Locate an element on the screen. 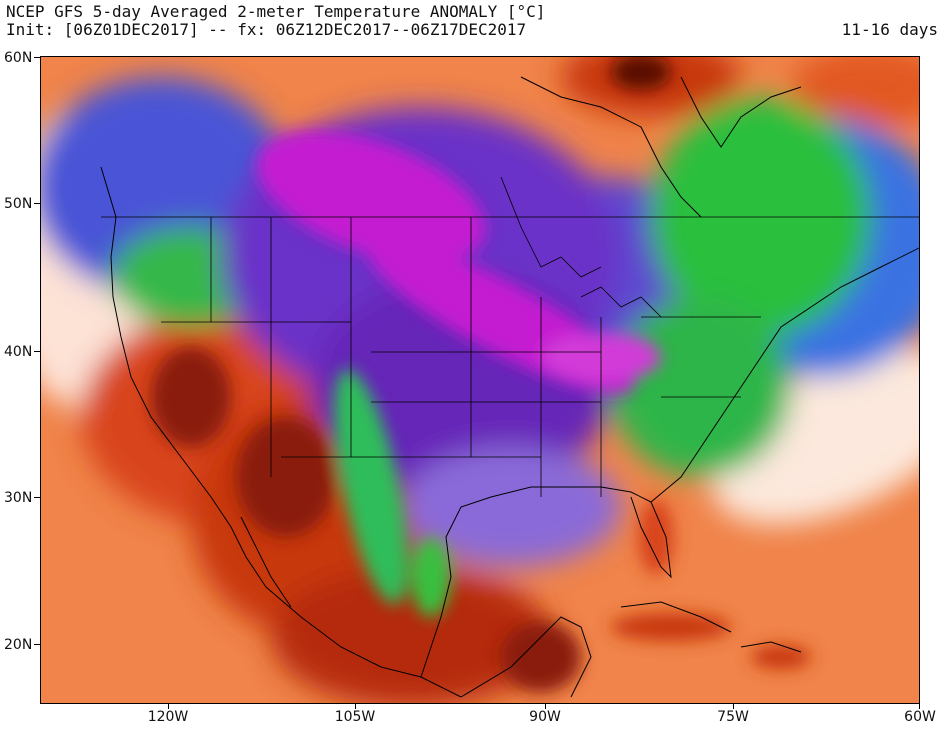 The width and height of the screenshot is (946, 736). lon-label-60w: 60W is located at coordinates (920, 717).